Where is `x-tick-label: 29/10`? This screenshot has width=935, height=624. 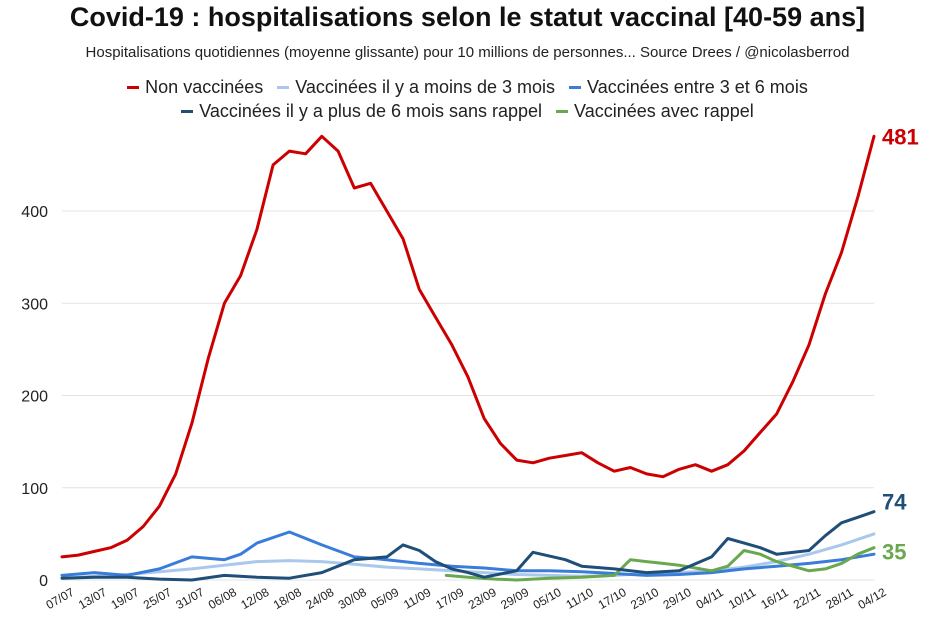 x-tick-label: 29/10 is located at coordinates (677, 598).